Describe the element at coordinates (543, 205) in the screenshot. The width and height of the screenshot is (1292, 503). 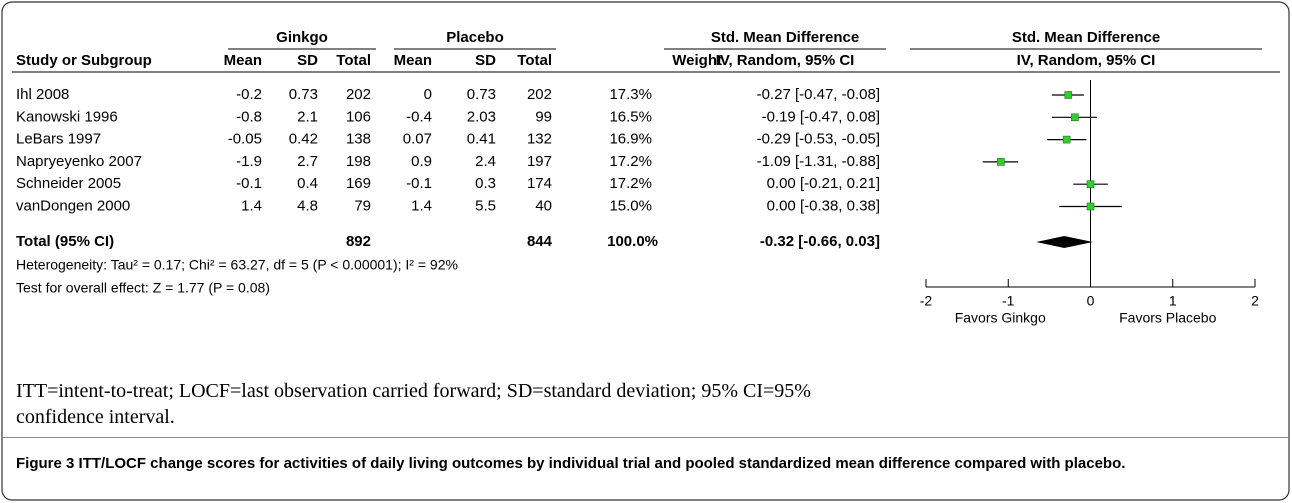
I see `table-cell: 40` at that location.